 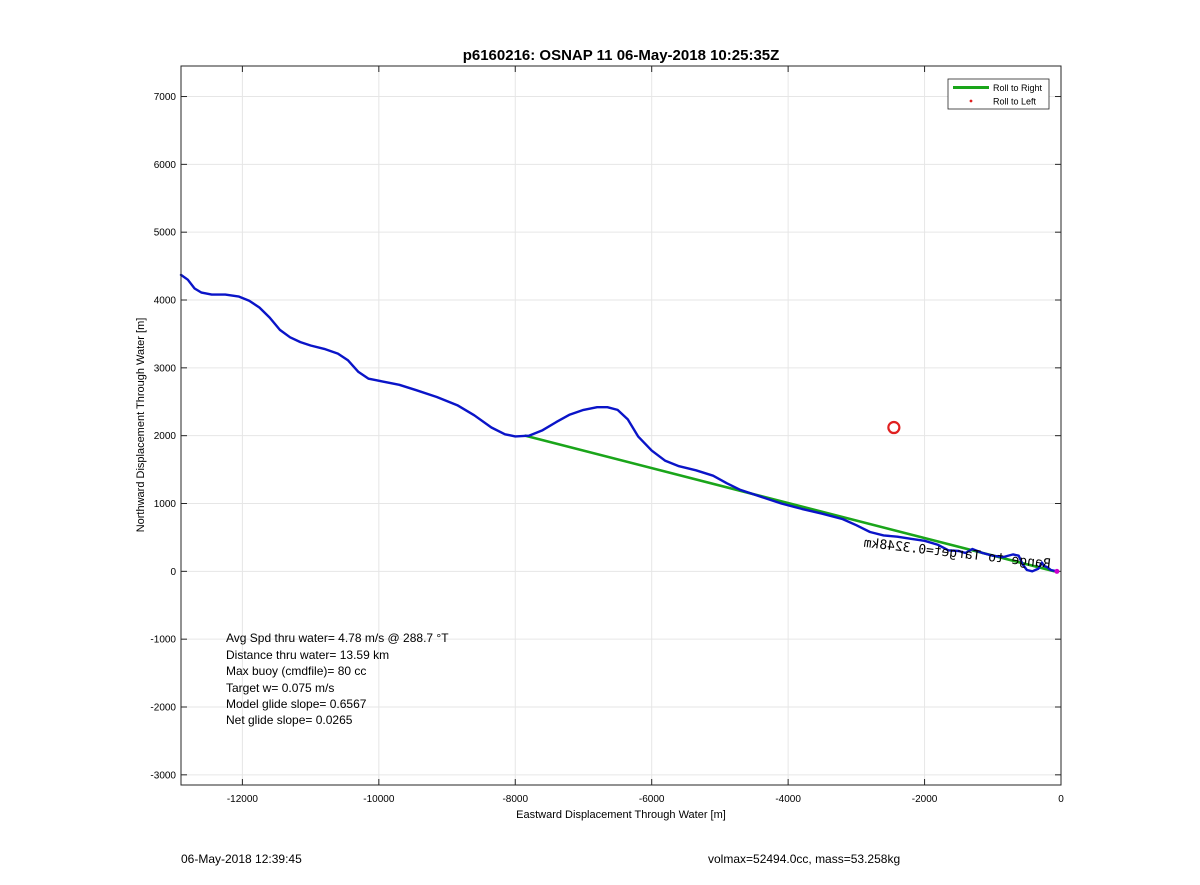 What do you see at coordinates (241, 859) in the screenshot?
I see `footer-timestamp: 06-May-2018 12:39:45` at bounding box center [241, 859].